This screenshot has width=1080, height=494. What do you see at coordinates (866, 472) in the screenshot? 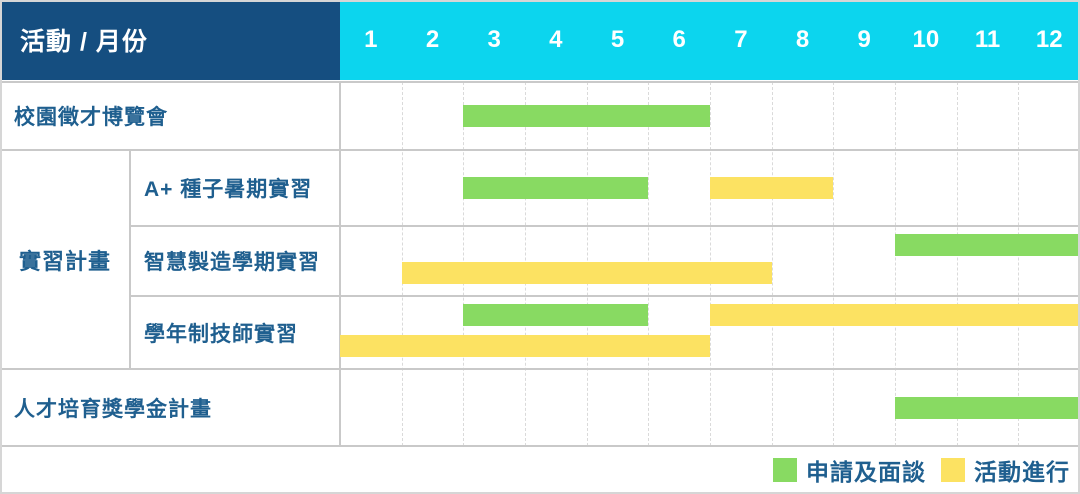
I see `legend-label: 申請及面談` at bounding box center [866, 472].